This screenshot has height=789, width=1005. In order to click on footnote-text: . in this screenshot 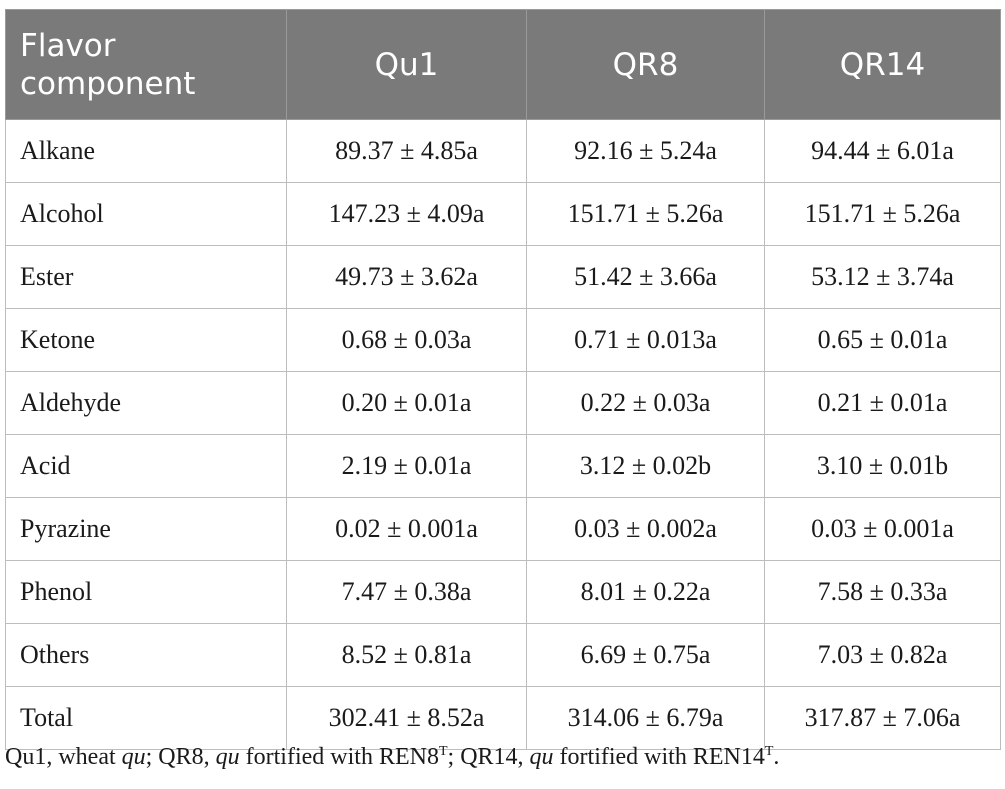, I will do `click(776, 757)`.